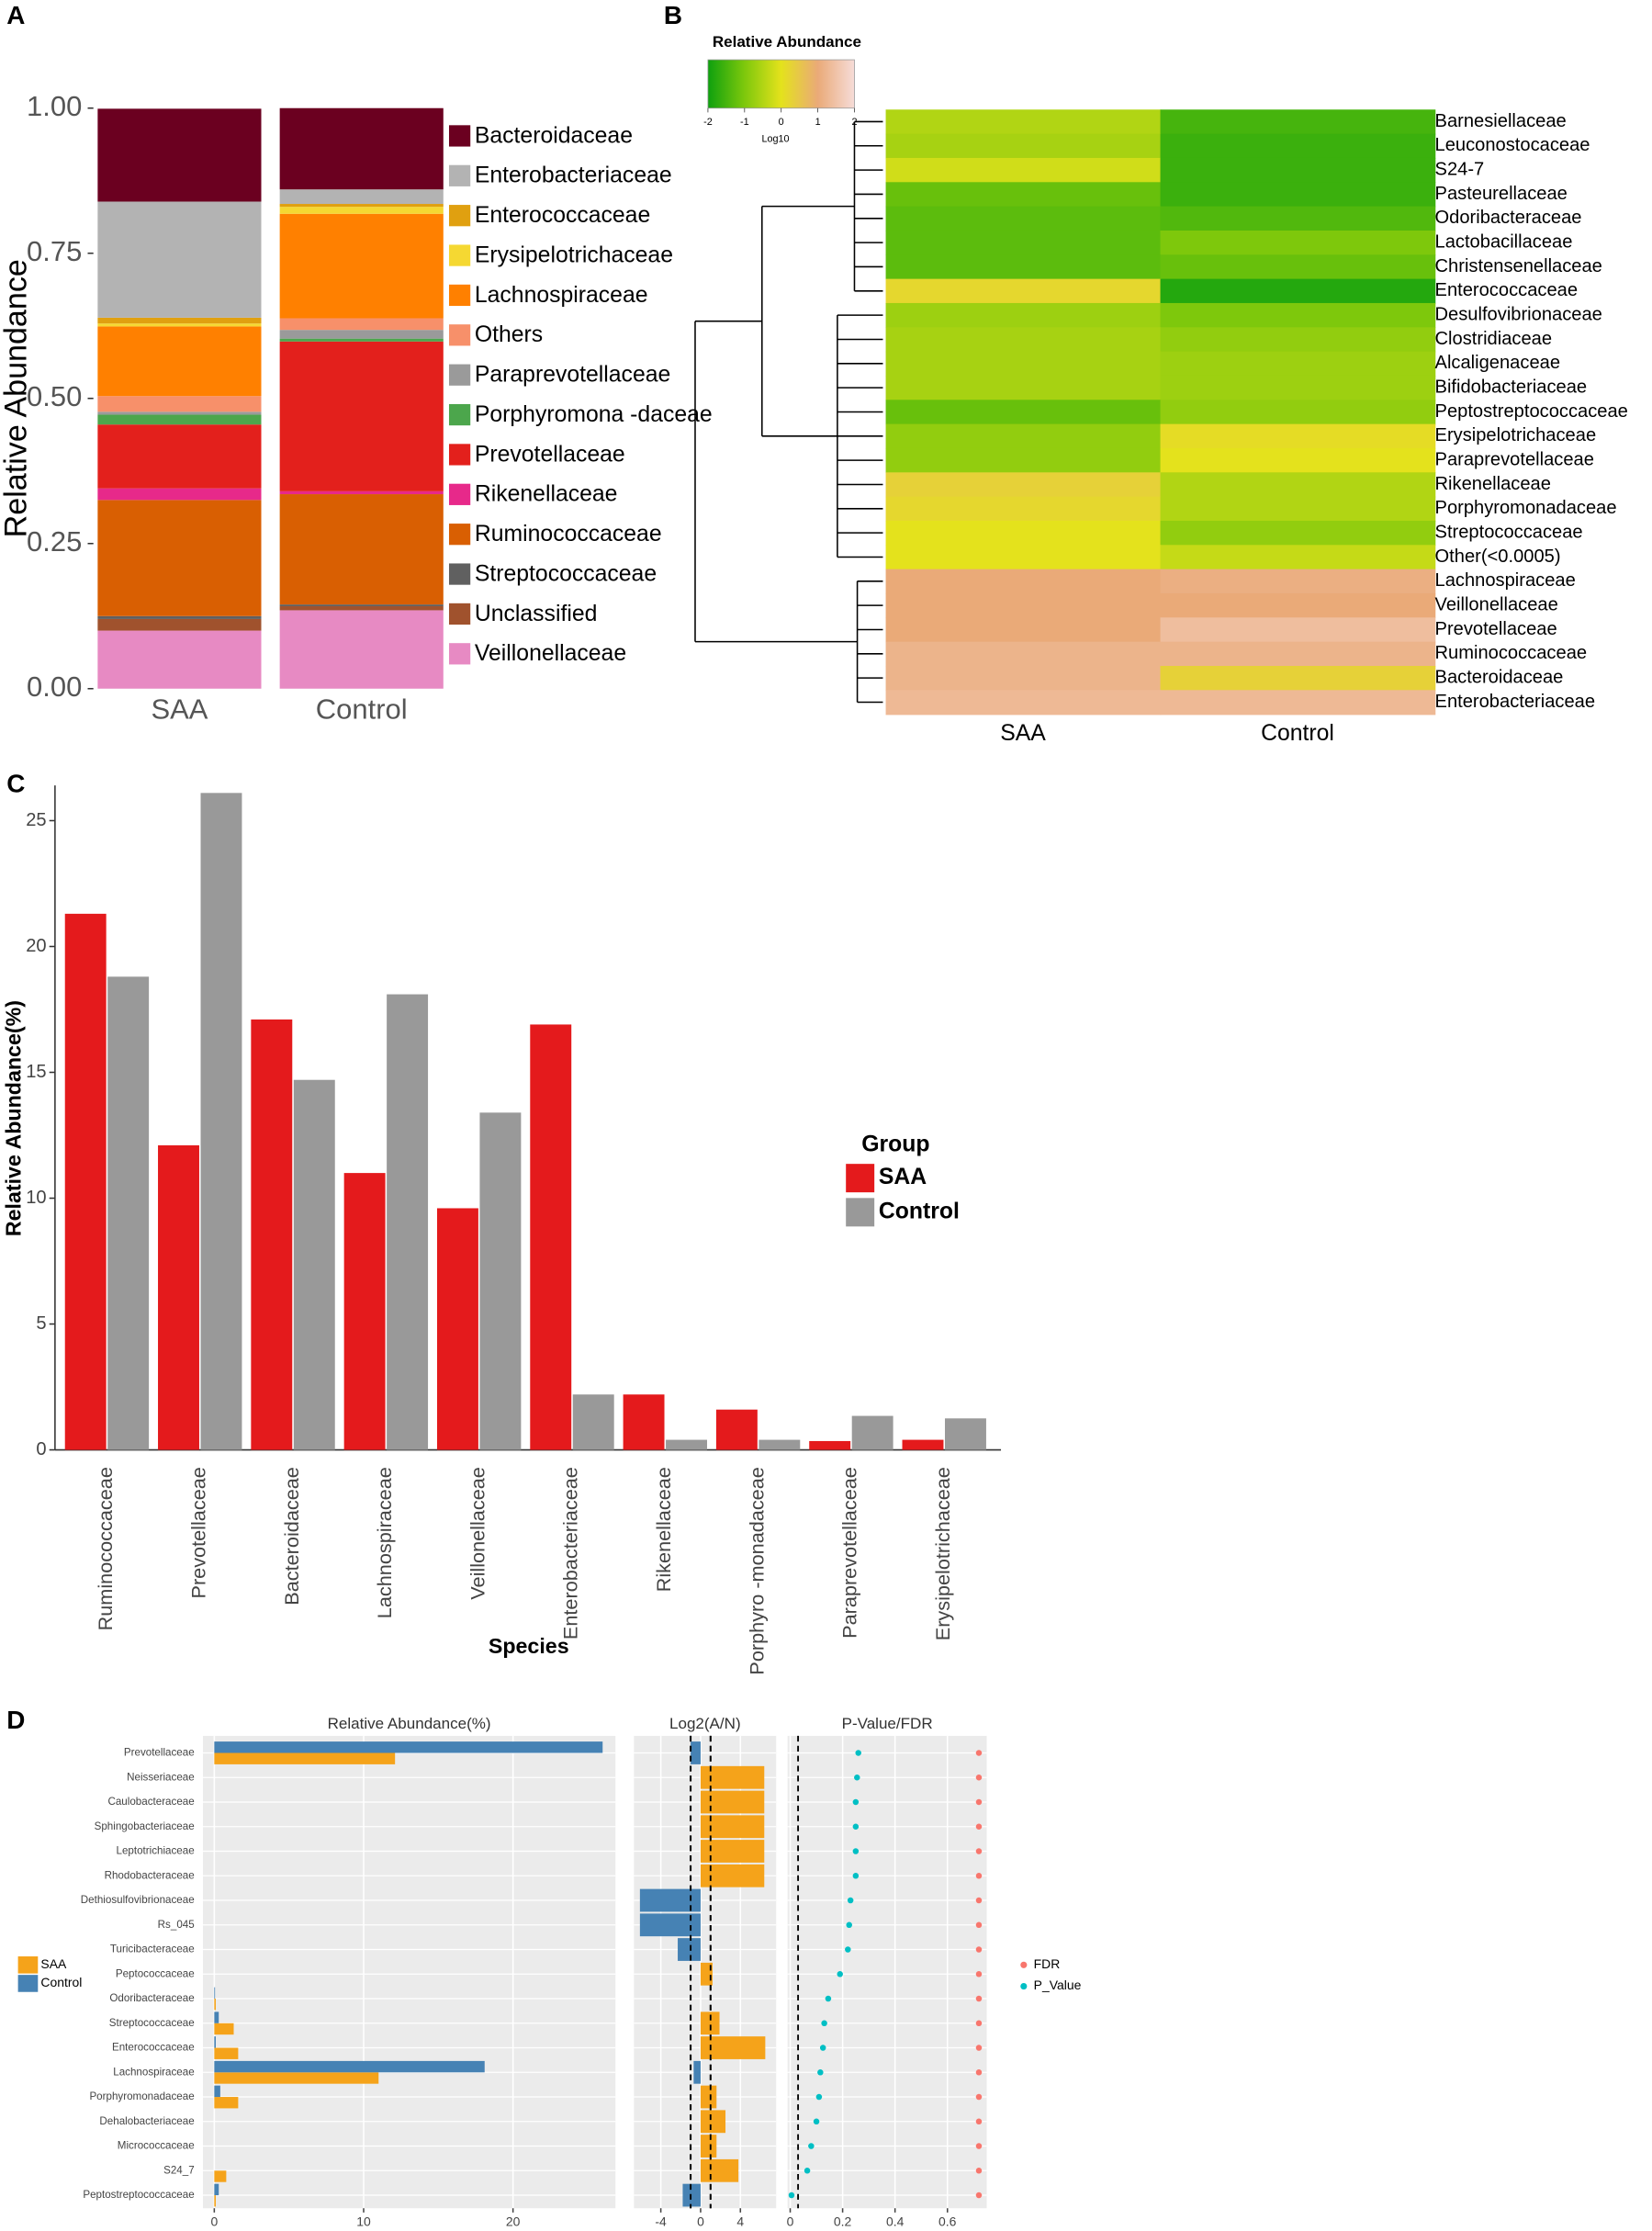  Describe the element at coordinates (787, 42) in the screenshot. I see `colorbar-title: Relative Abundance` at that location.